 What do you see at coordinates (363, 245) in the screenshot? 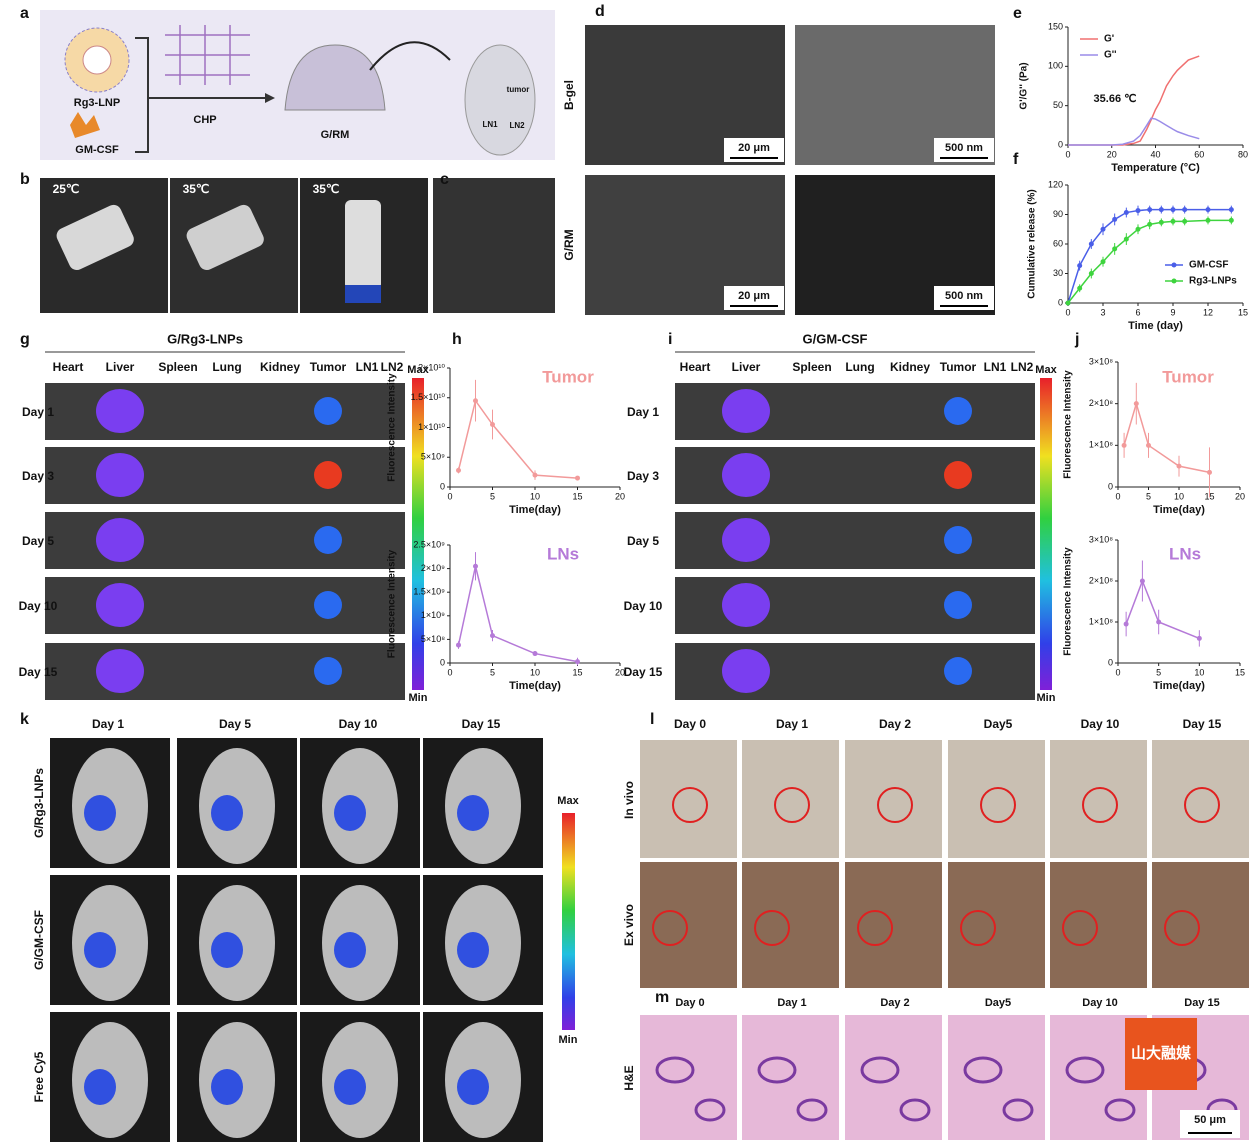
I see `vial` at bounding box center [363, 245].